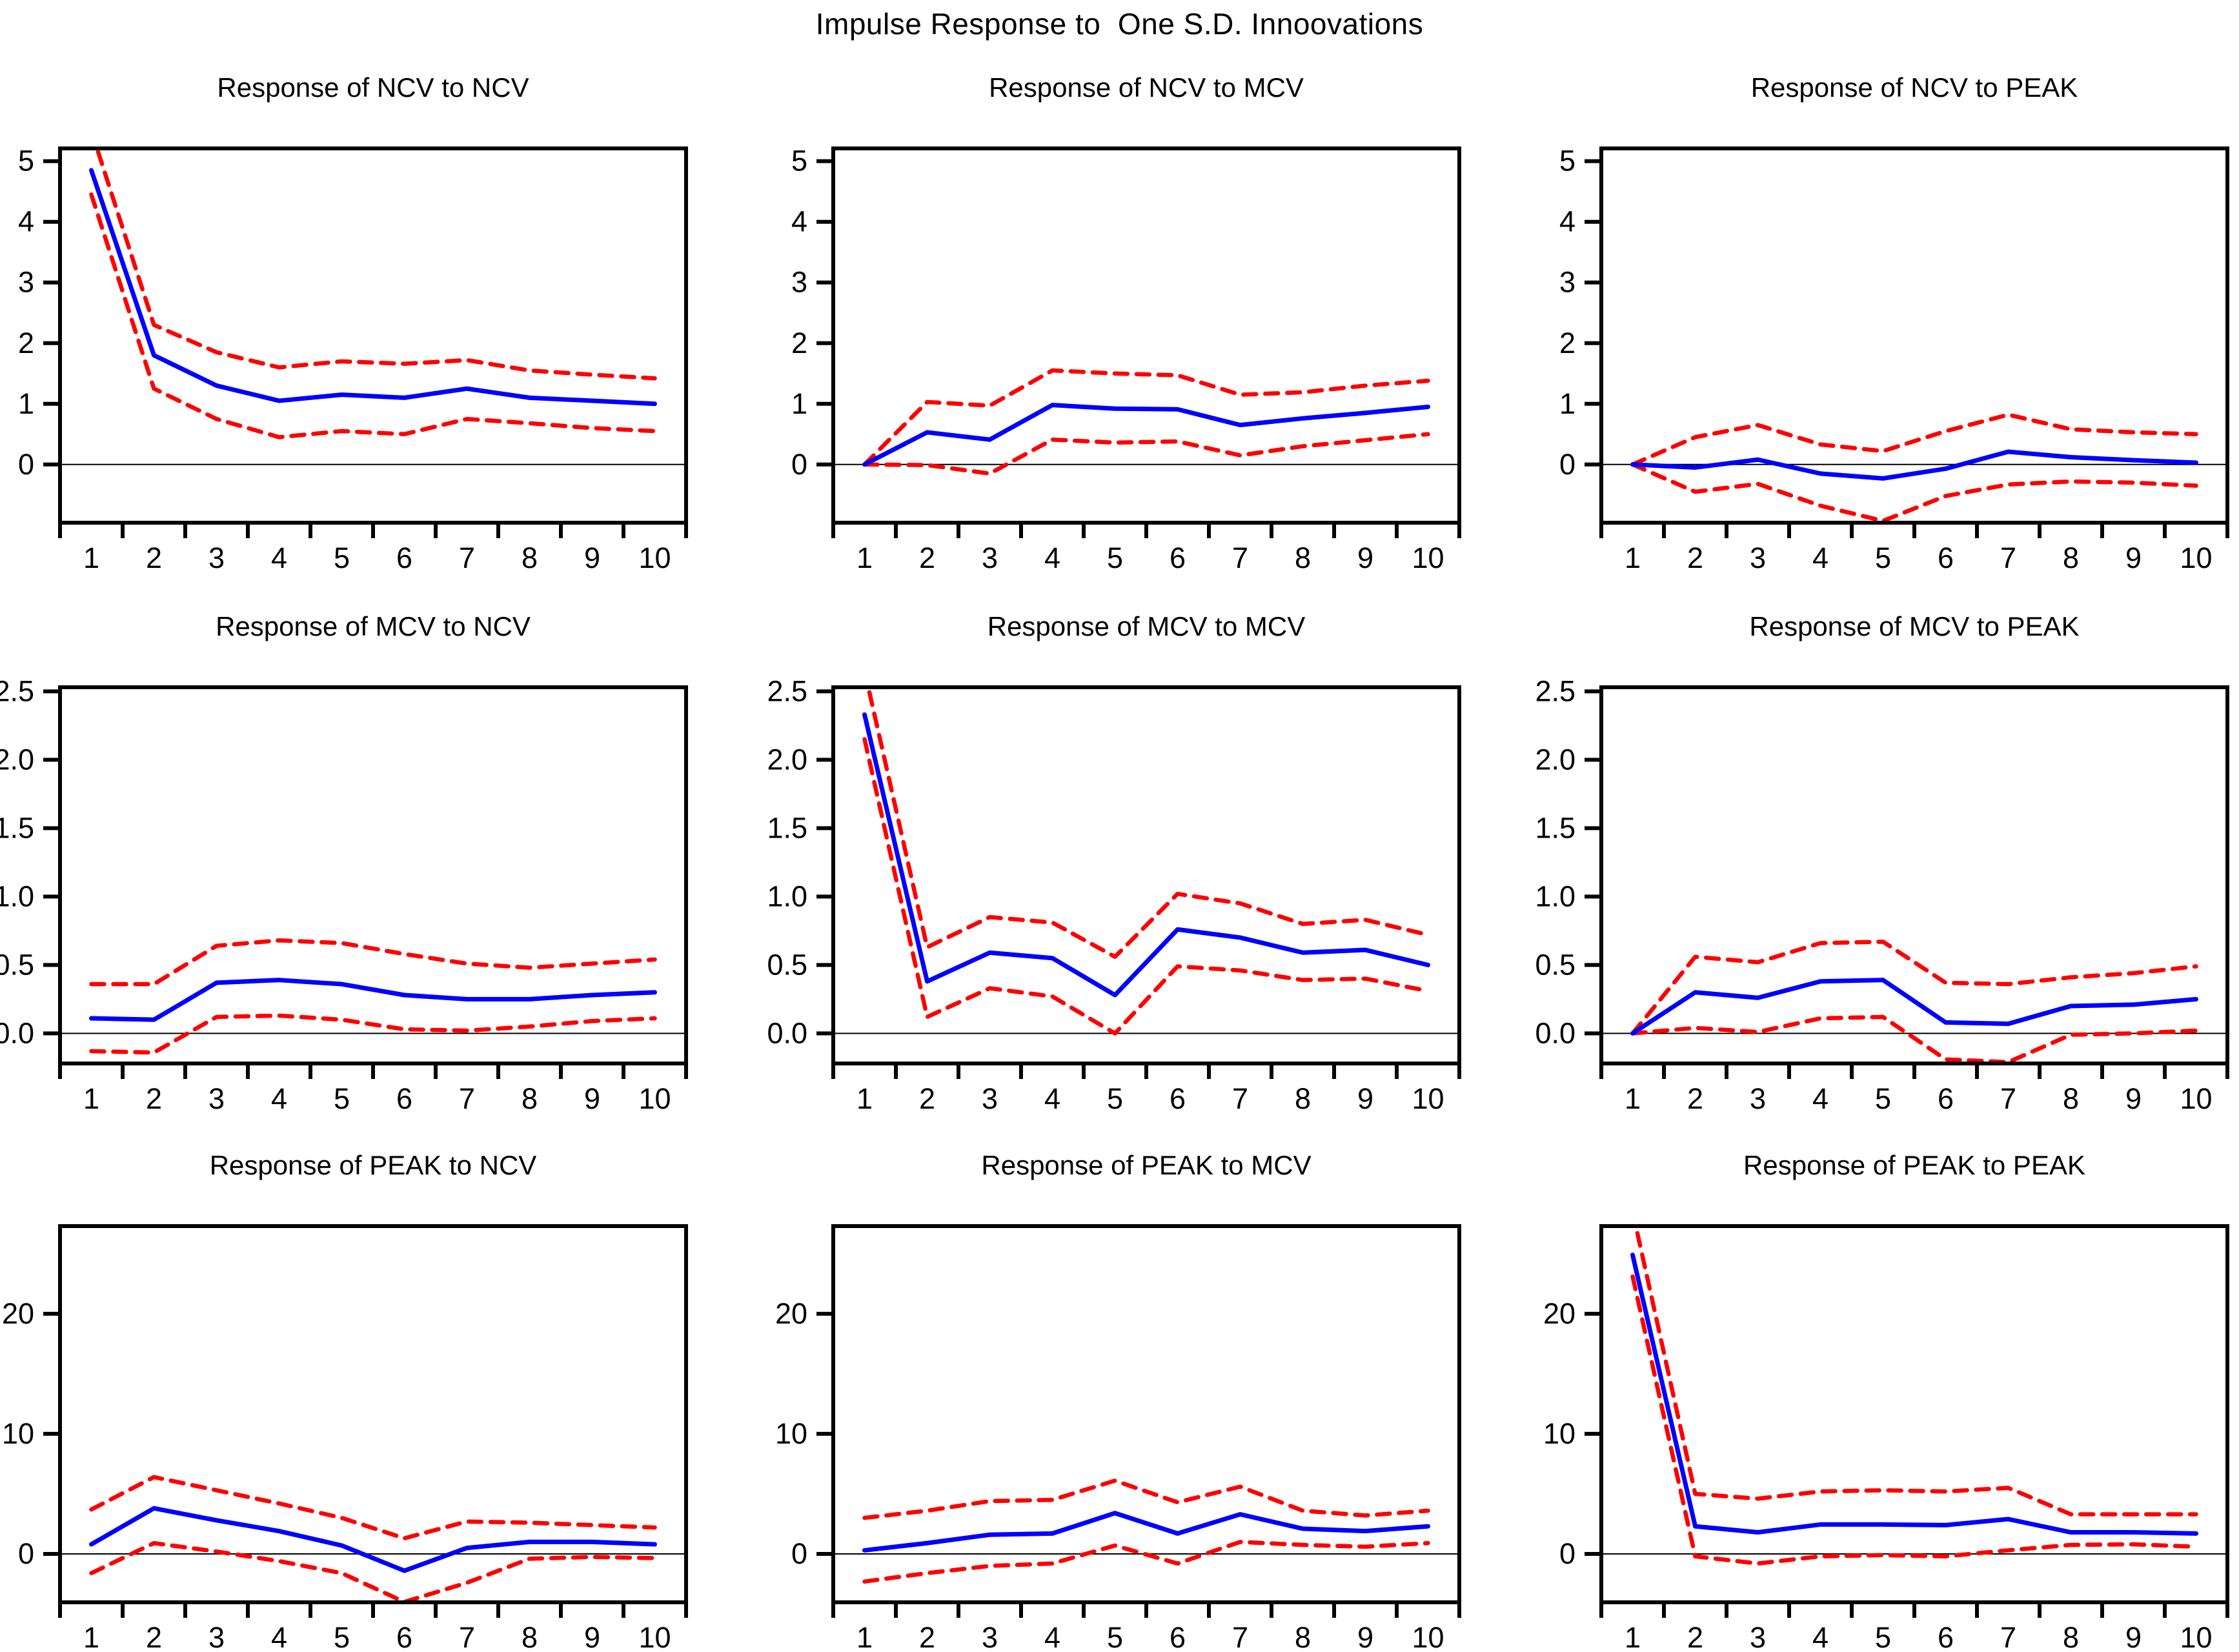  I want to click on y-tick-label: 1.0, so click(17, 896).